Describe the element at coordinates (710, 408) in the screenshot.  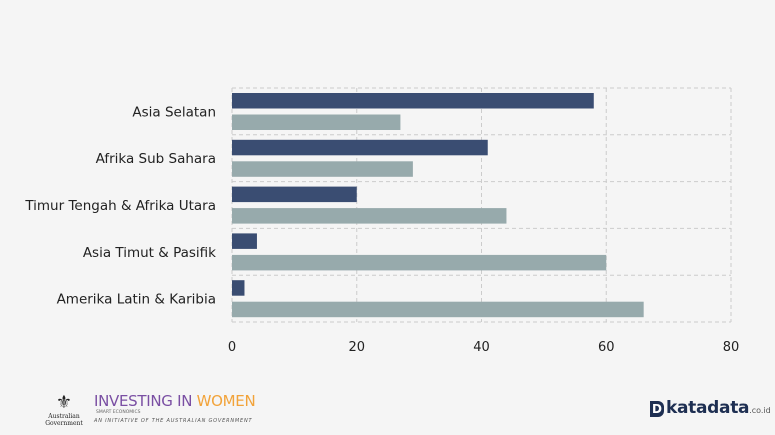
I see `katadata-logo: D katadata .co.id` at that location.